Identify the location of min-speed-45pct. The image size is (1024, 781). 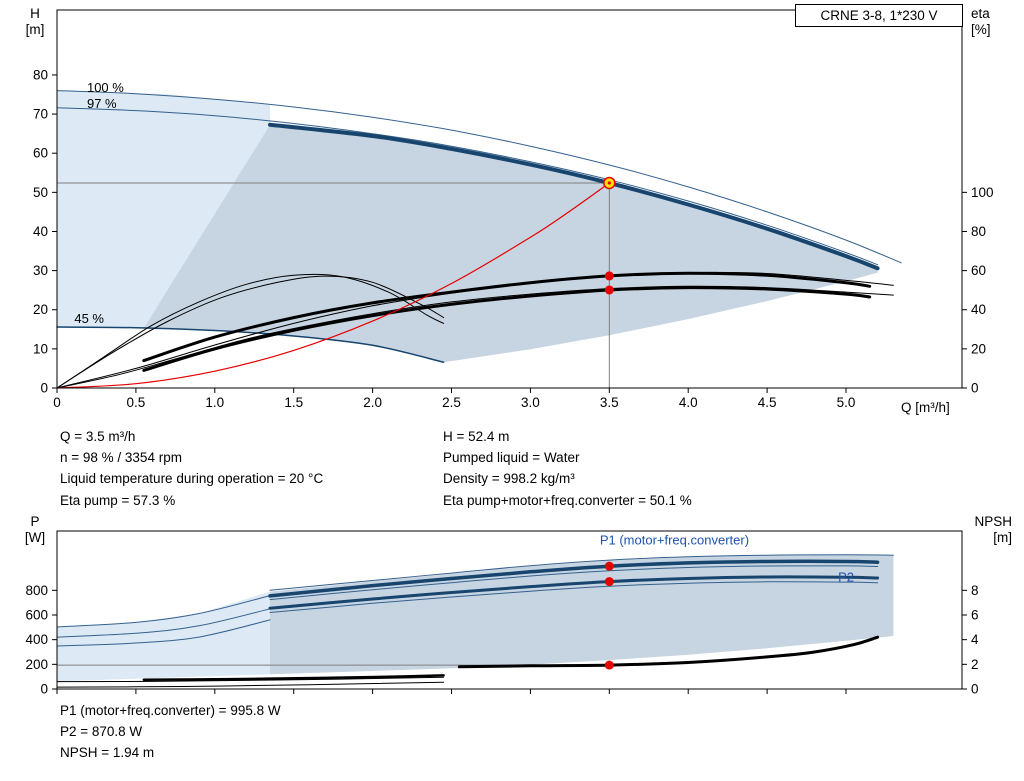
(250, 344).